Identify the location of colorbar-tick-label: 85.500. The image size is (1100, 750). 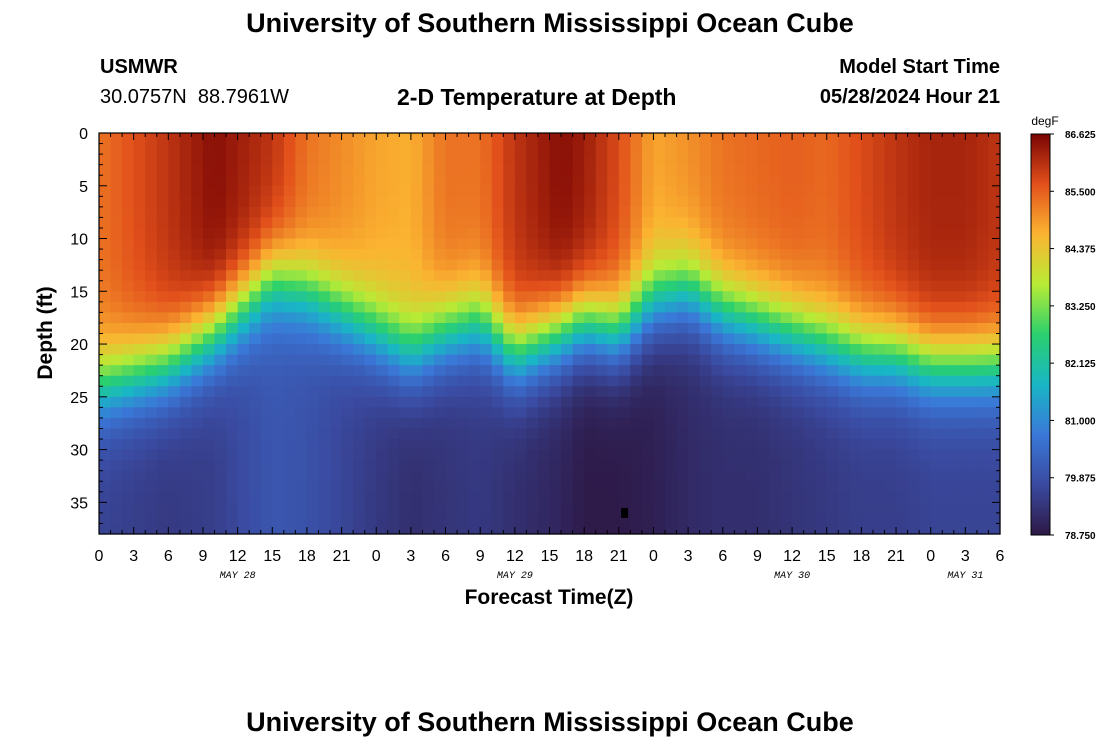
(1080, 192).